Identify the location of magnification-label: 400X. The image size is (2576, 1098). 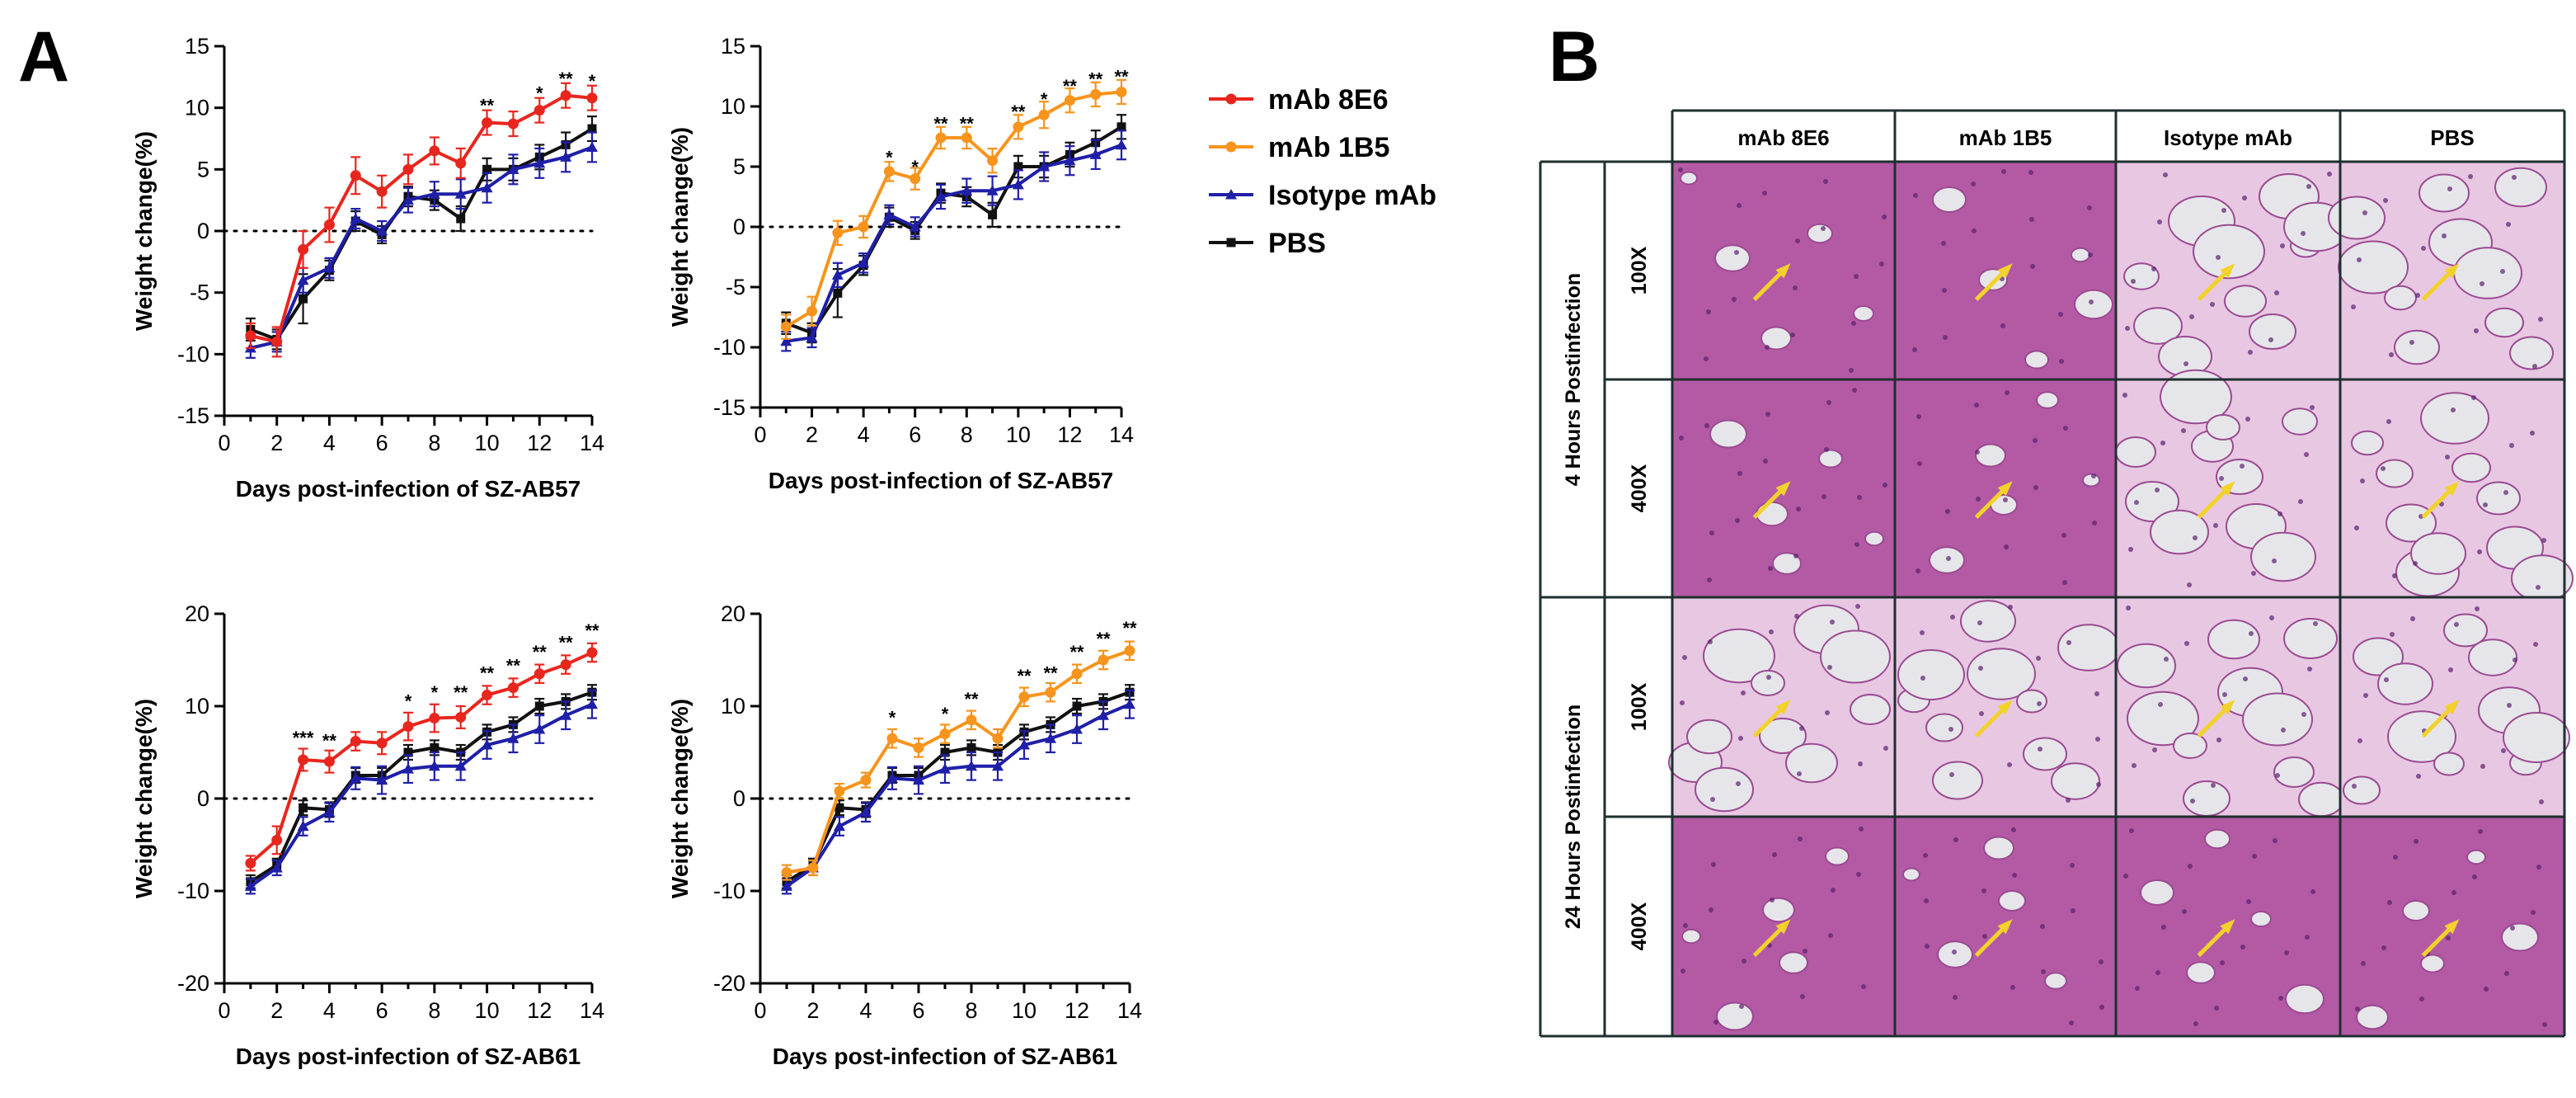
(1639, 926).